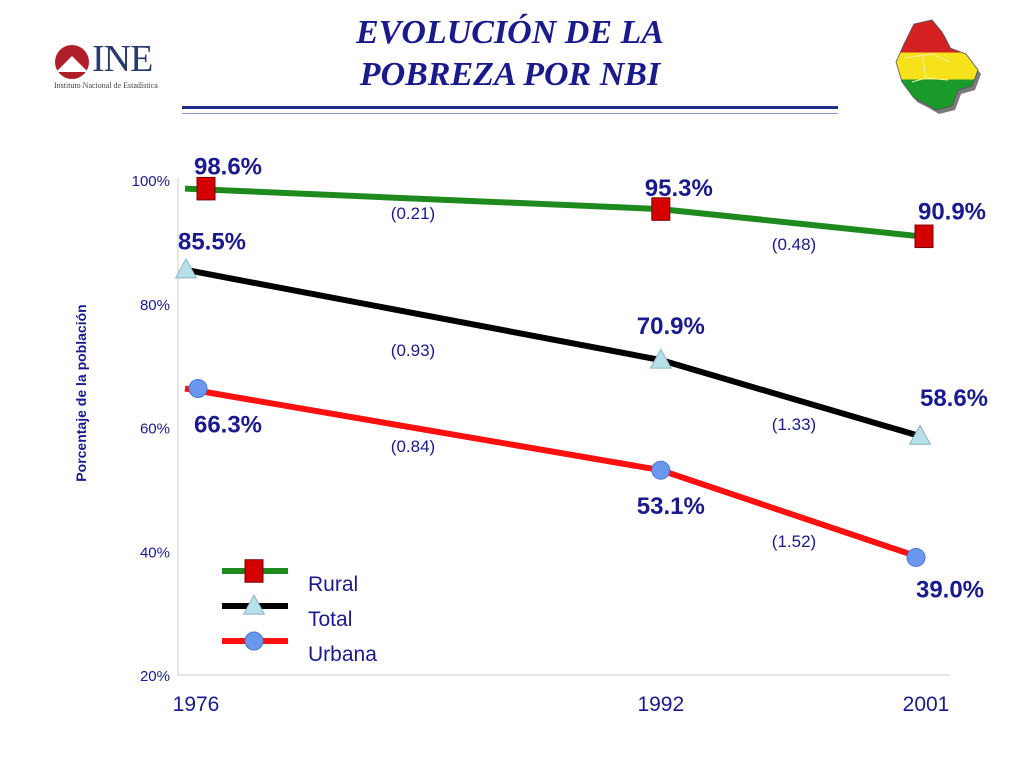  I want to click on legend-marker-urbana, so click(254, 641).